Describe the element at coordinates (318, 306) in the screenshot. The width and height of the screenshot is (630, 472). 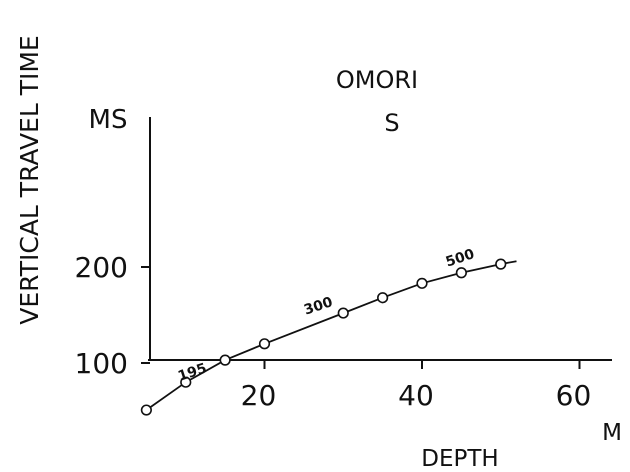
I see `data-label: 300` at that location.